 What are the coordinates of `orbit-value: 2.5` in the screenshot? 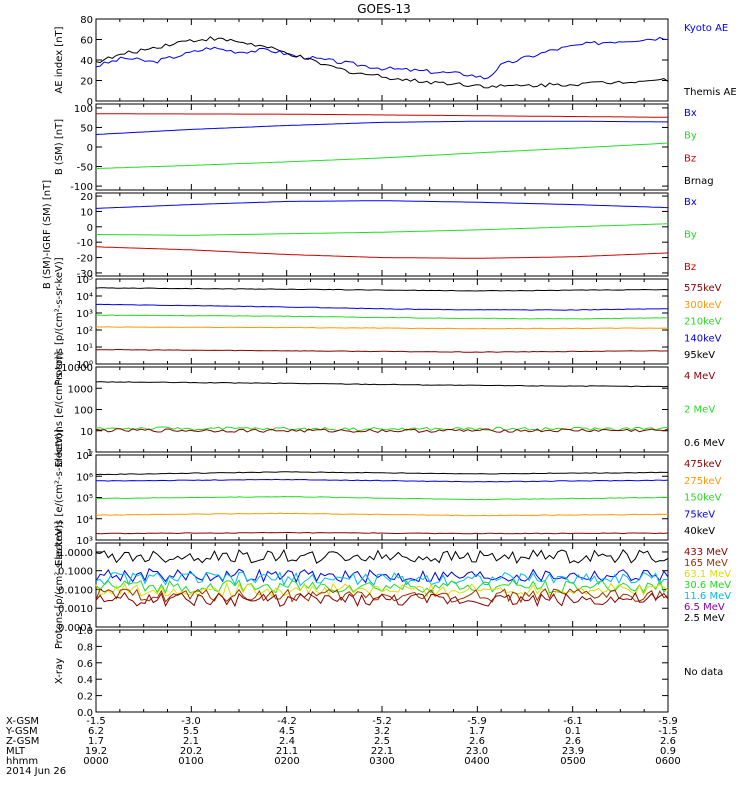 It's located at (382, 741).